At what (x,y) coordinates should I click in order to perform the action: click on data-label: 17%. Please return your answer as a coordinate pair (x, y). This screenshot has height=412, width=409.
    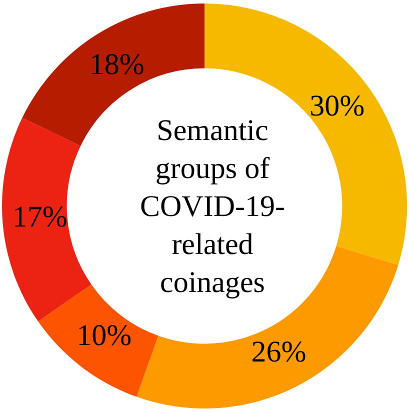
    Looking at the image, I should click on (40, 217).